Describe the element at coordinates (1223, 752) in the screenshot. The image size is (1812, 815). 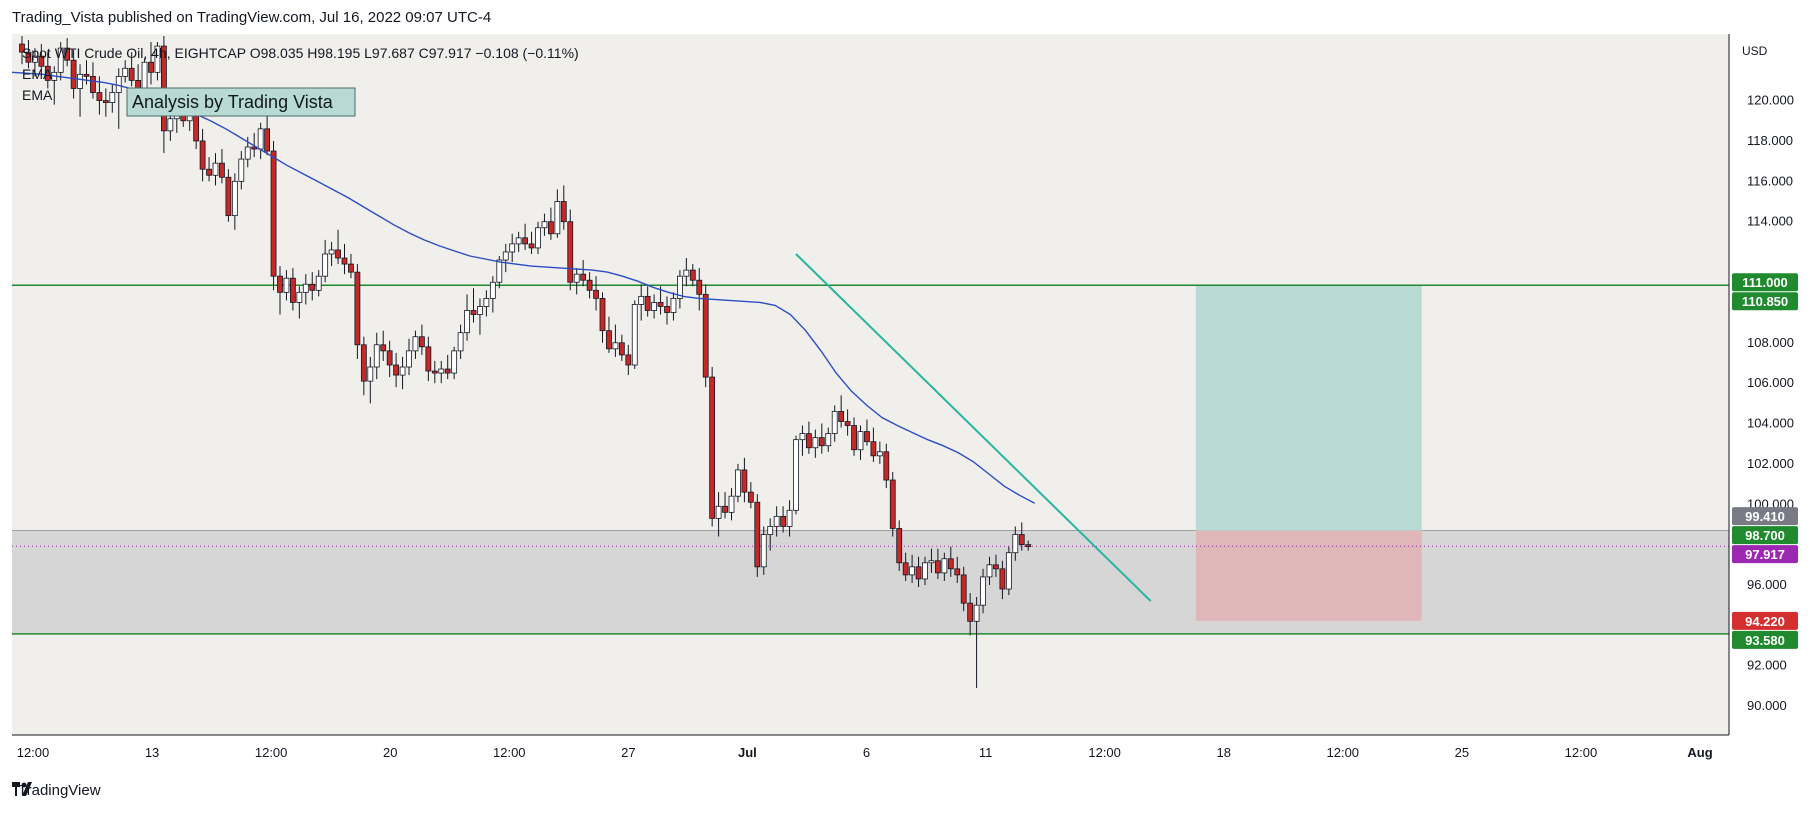
I see `x-tick-label: 18` at that location.